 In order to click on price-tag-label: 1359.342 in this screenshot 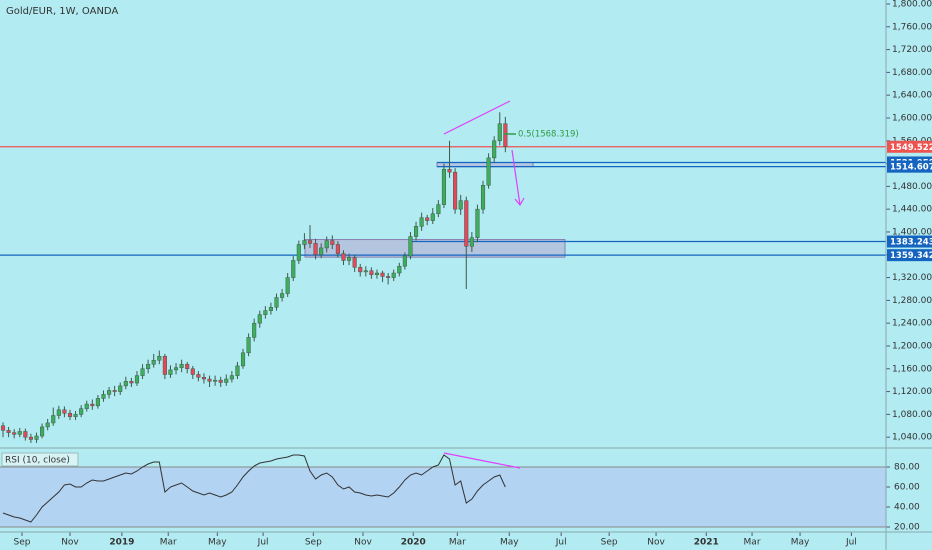, I will do `click(911, 256)`.